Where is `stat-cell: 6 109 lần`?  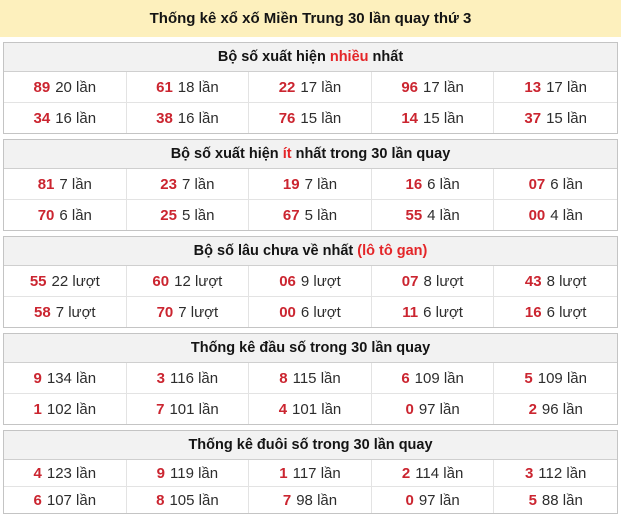 stat-cell: 6 109 lần is located at coordinates (433, 378).